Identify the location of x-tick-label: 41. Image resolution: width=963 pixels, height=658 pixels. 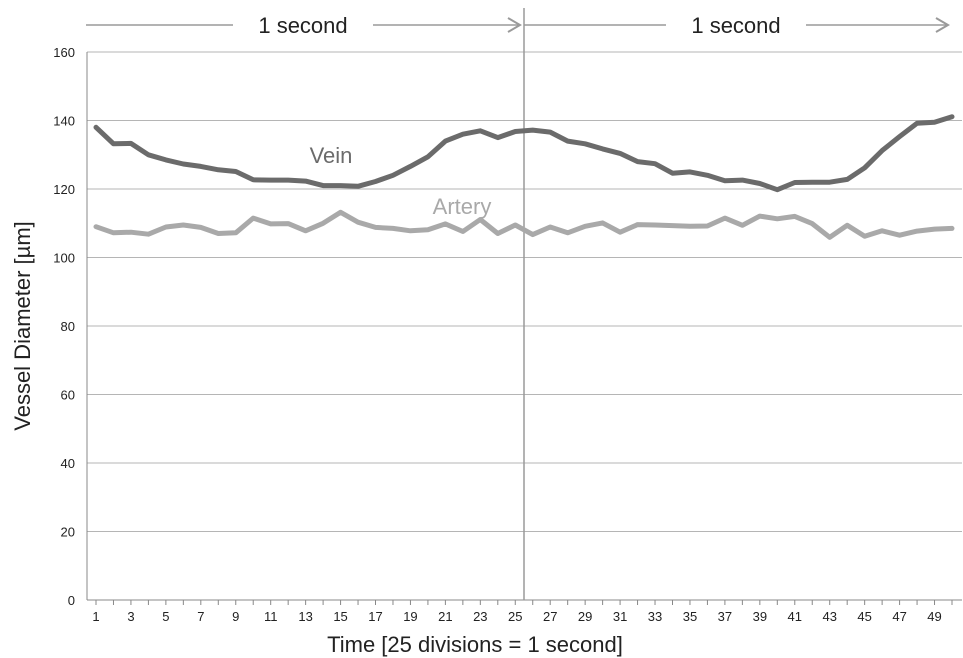
(795, 616).